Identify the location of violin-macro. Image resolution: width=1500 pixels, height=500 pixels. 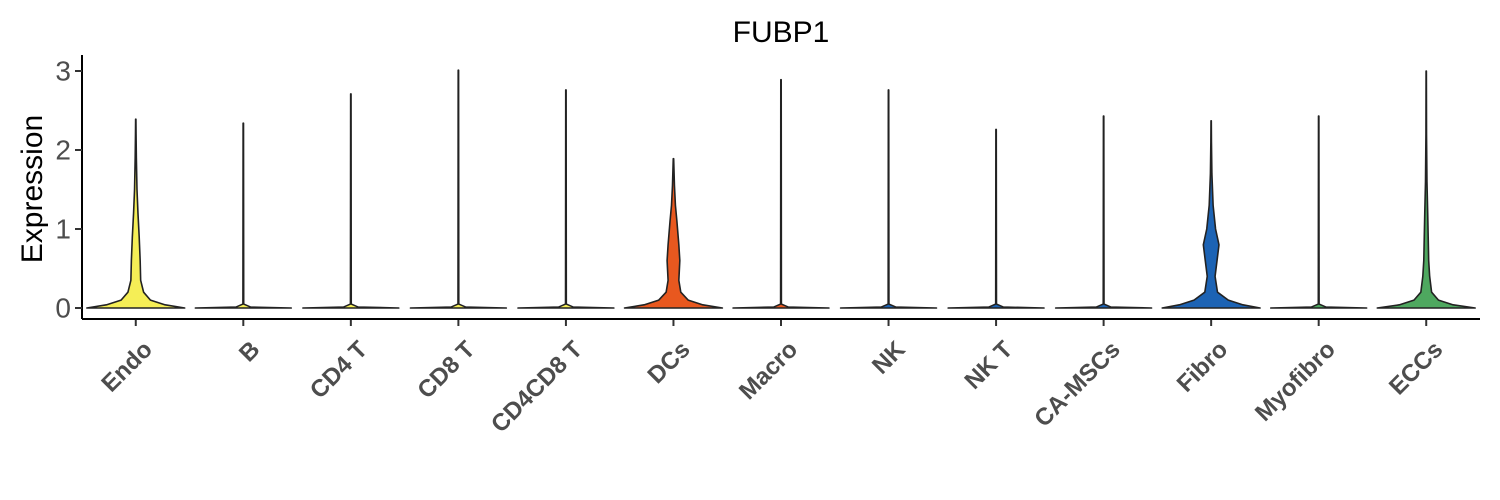
(781, 193).